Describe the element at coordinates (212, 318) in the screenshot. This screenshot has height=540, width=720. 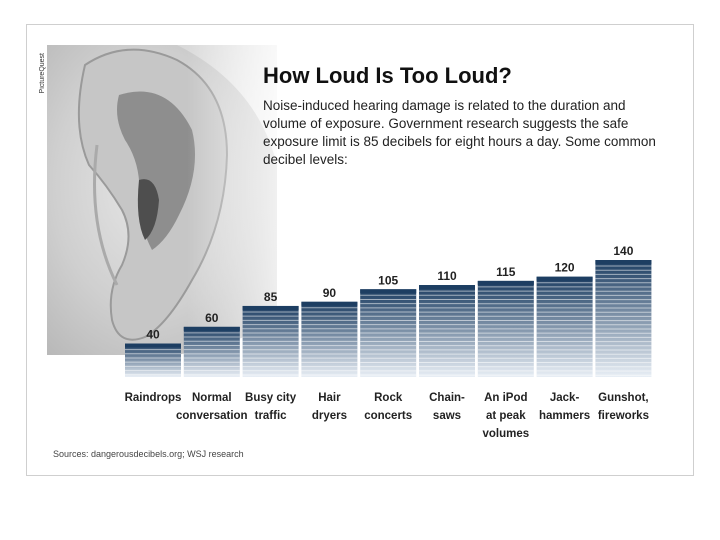
I see `value-label-1: 60` at that location.